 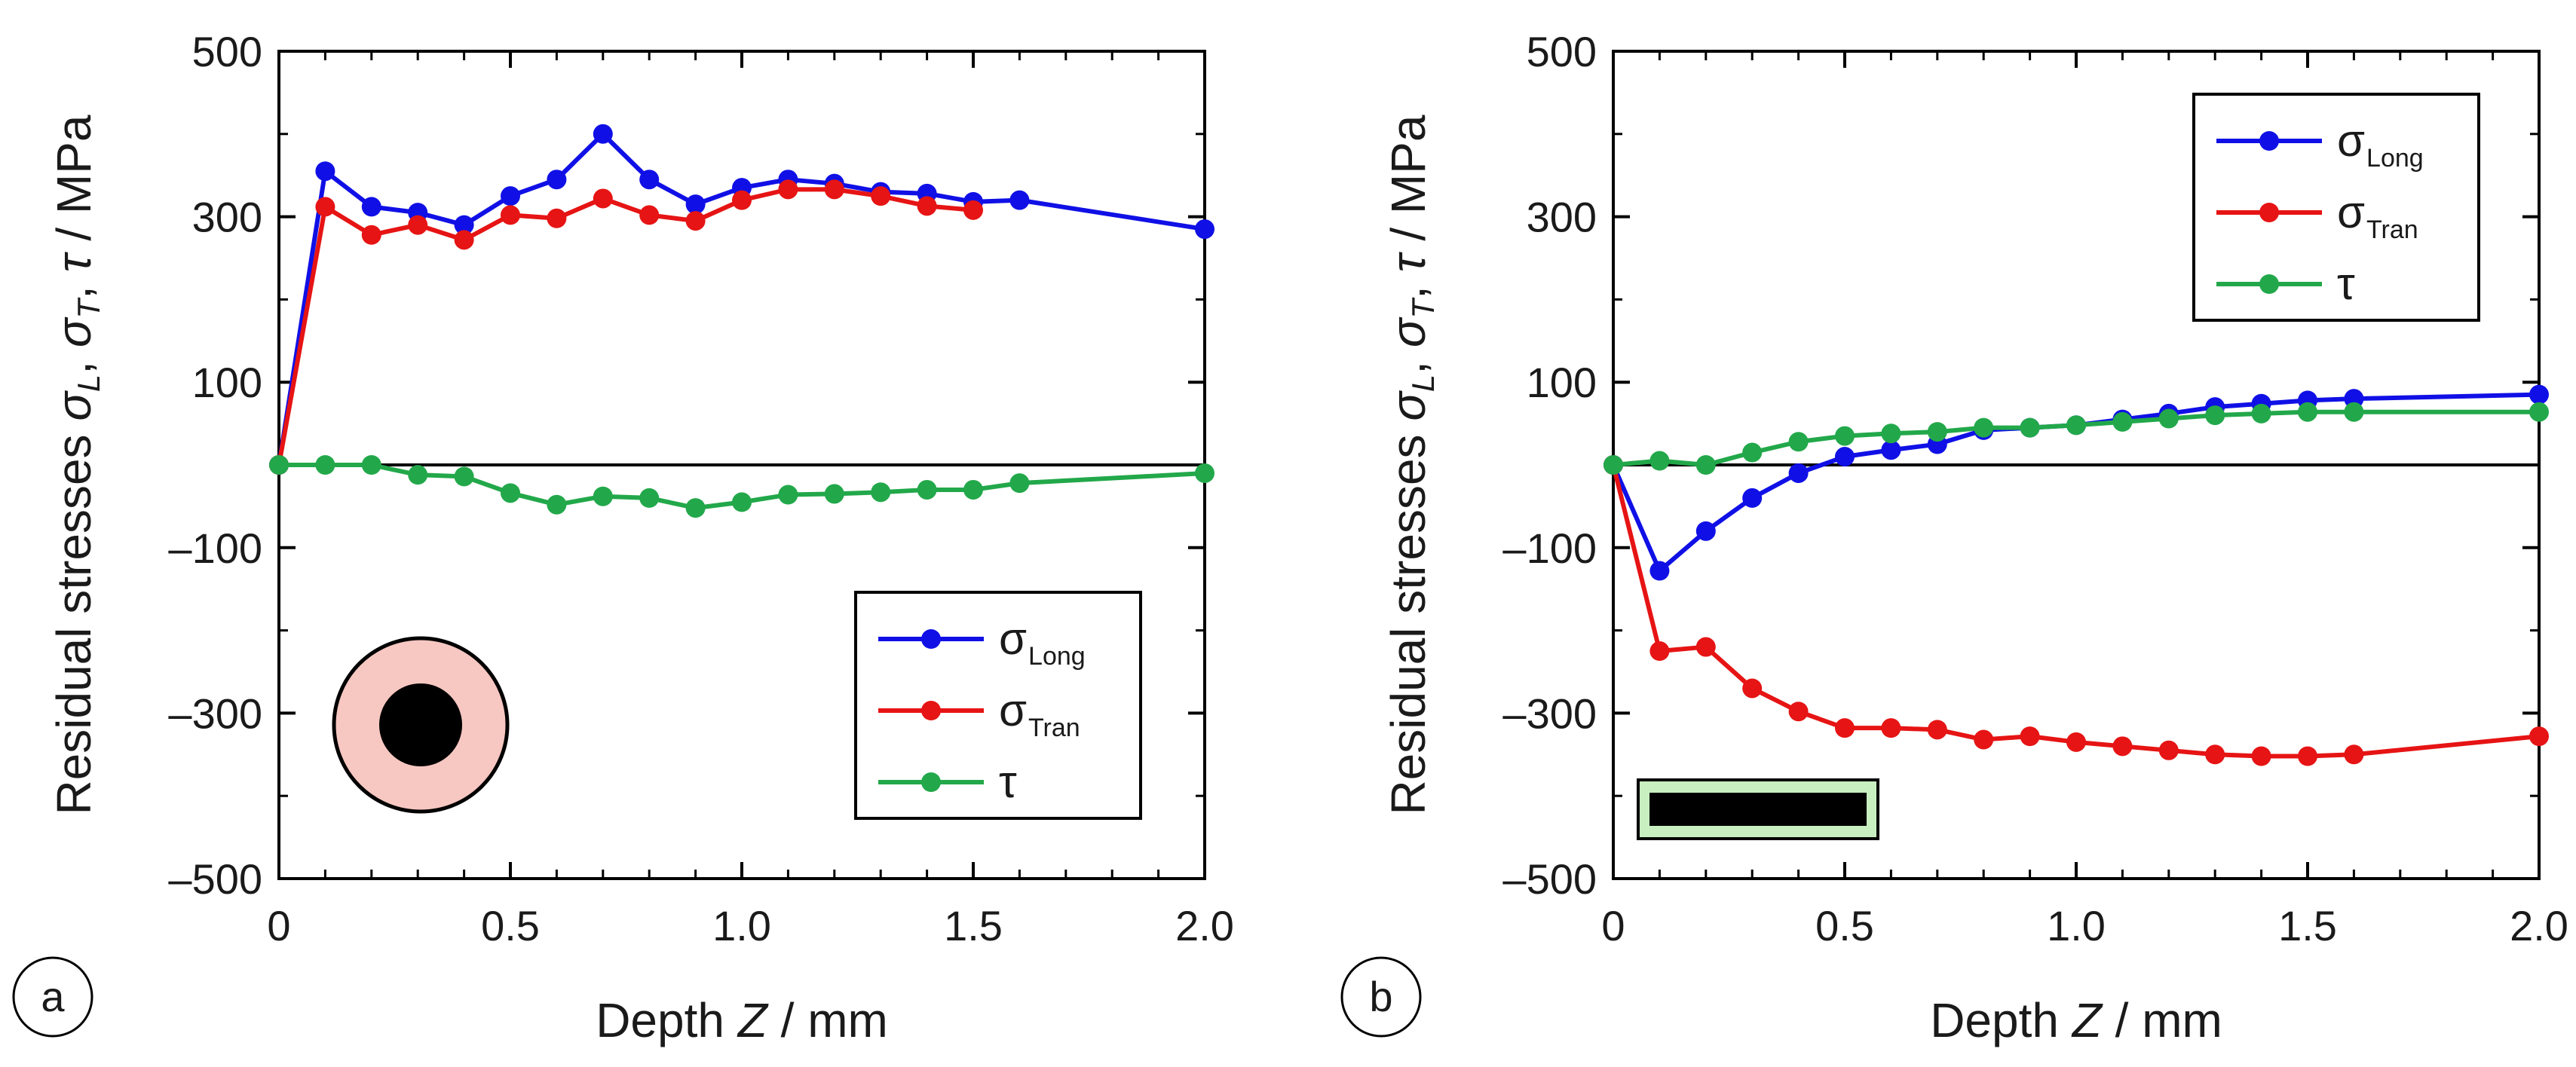 What do you see at coordinates (1408, 331) in the screenshot?
I see `y-title-sigma-t: σ` at bounding box center [1408, 331].